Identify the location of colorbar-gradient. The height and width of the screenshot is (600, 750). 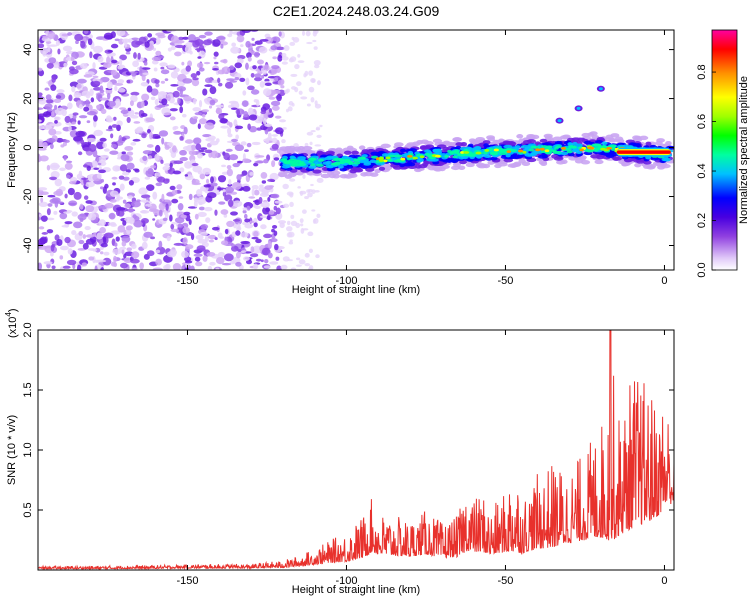
(724, 150).